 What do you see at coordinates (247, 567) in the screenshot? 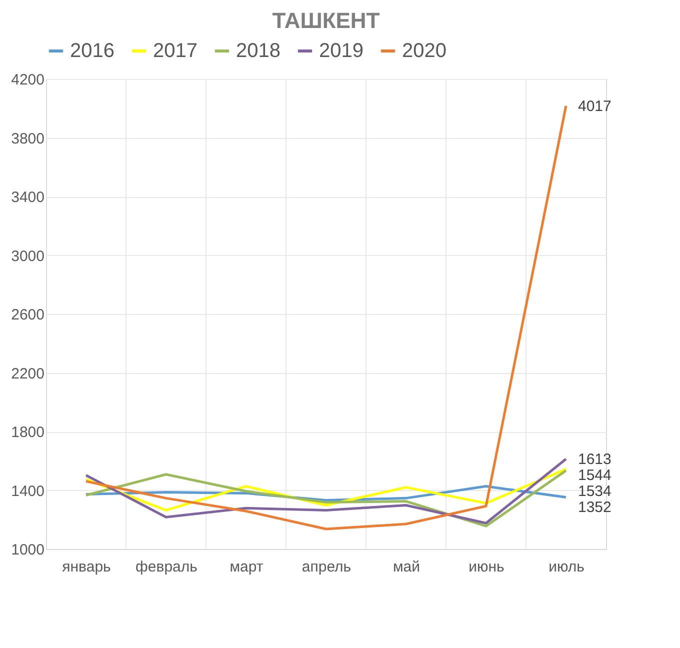
I see `x-tick-label: март` at bounding box center [247, 567].